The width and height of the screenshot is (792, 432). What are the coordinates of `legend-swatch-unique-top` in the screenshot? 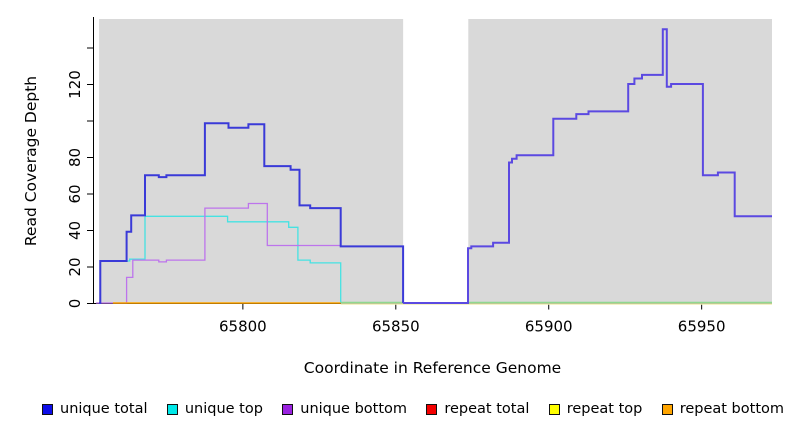 It's located at (172, 409).